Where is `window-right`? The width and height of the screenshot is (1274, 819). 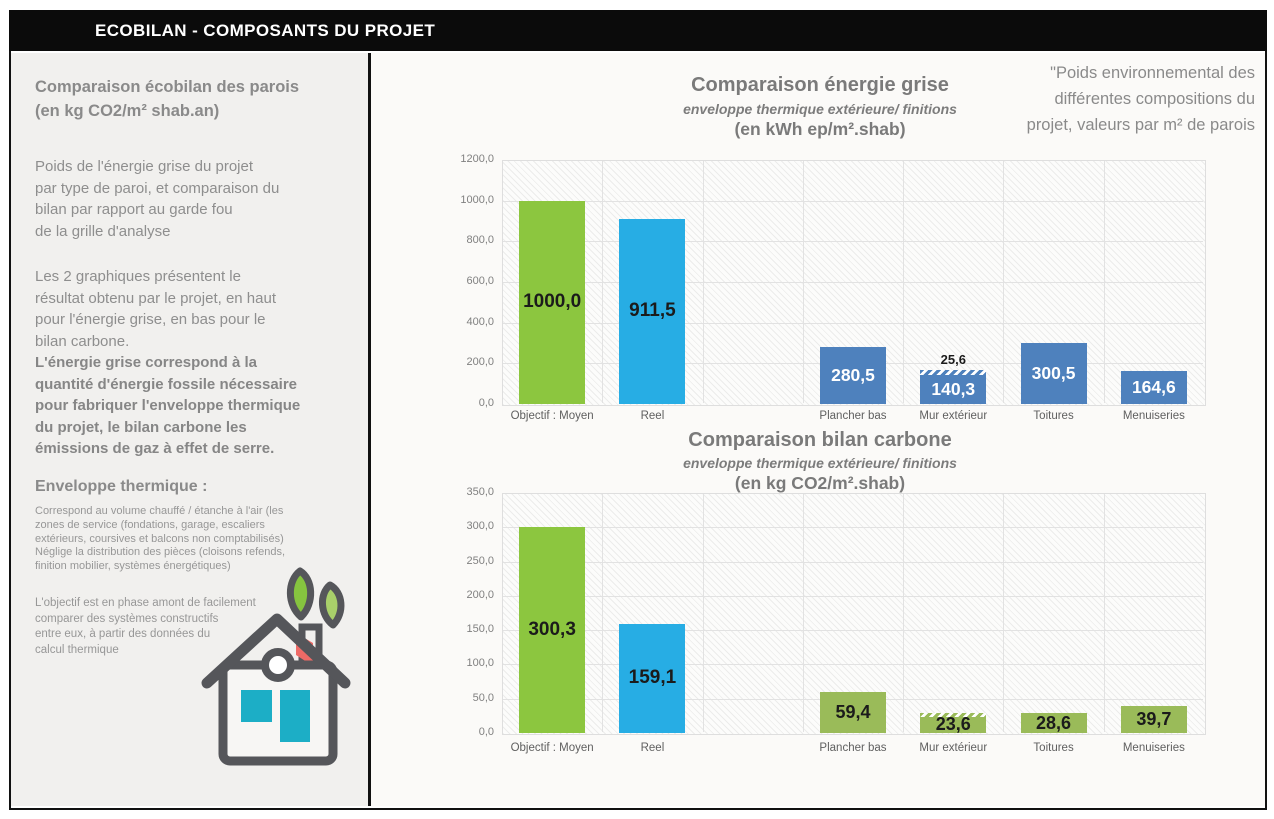
window-right is located at coordinates (295, 716).